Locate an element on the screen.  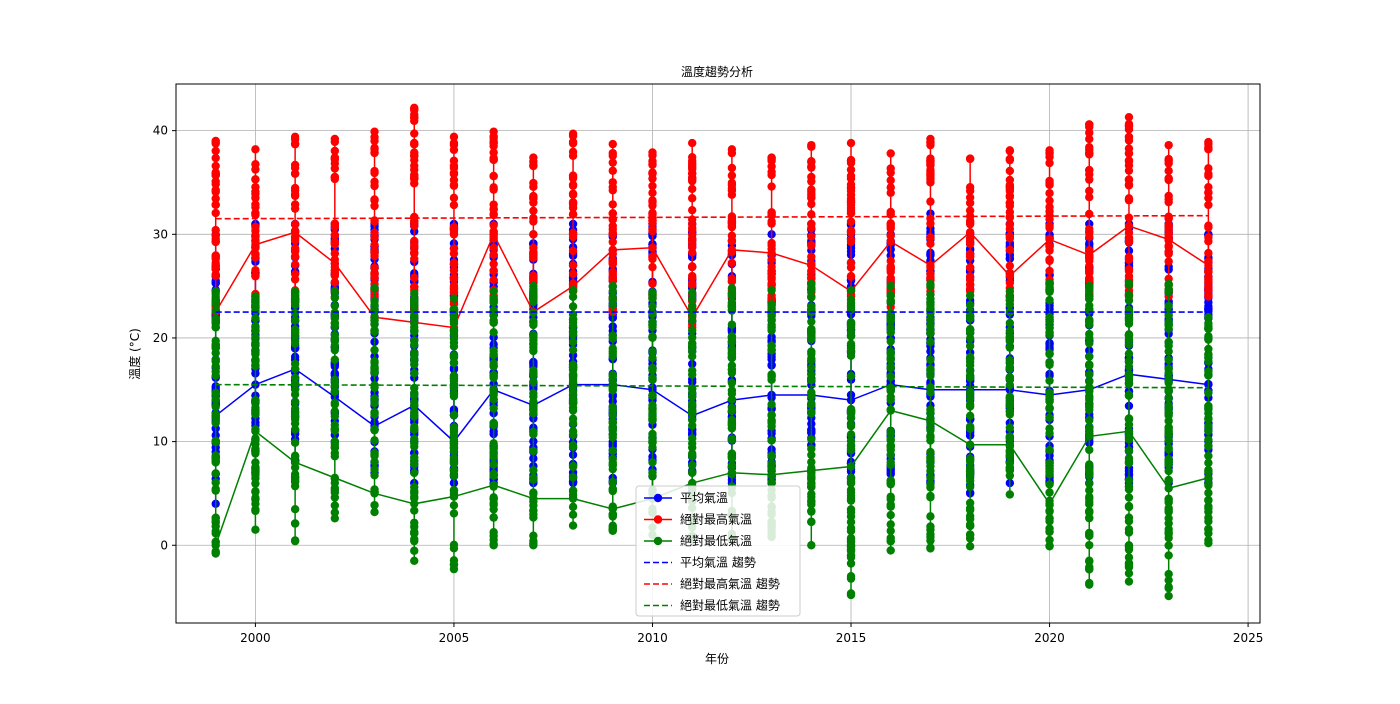
legend-label: 絕對最低氣溫 趨勢 is located at coordinates (730, 605).